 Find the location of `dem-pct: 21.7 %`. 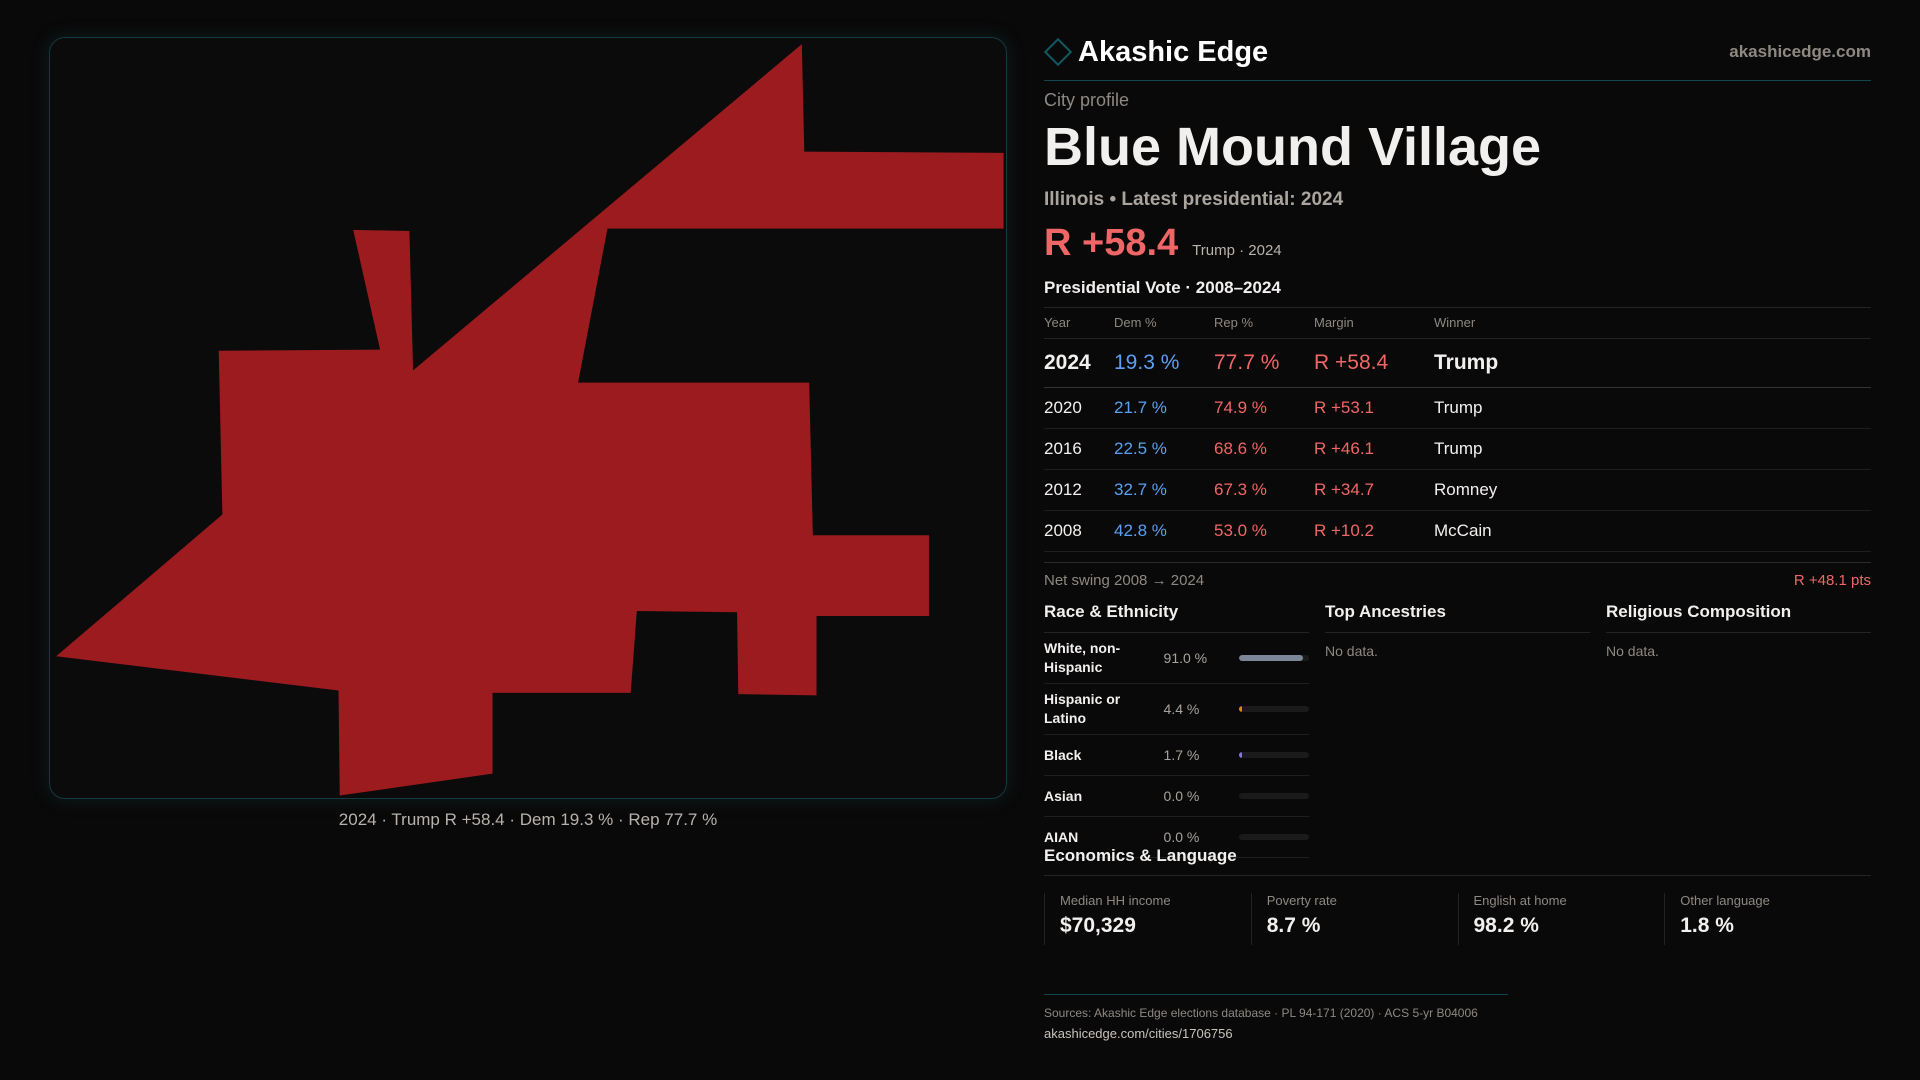

dem-pct: 21.7 % is located at coordinates (1164, 408).